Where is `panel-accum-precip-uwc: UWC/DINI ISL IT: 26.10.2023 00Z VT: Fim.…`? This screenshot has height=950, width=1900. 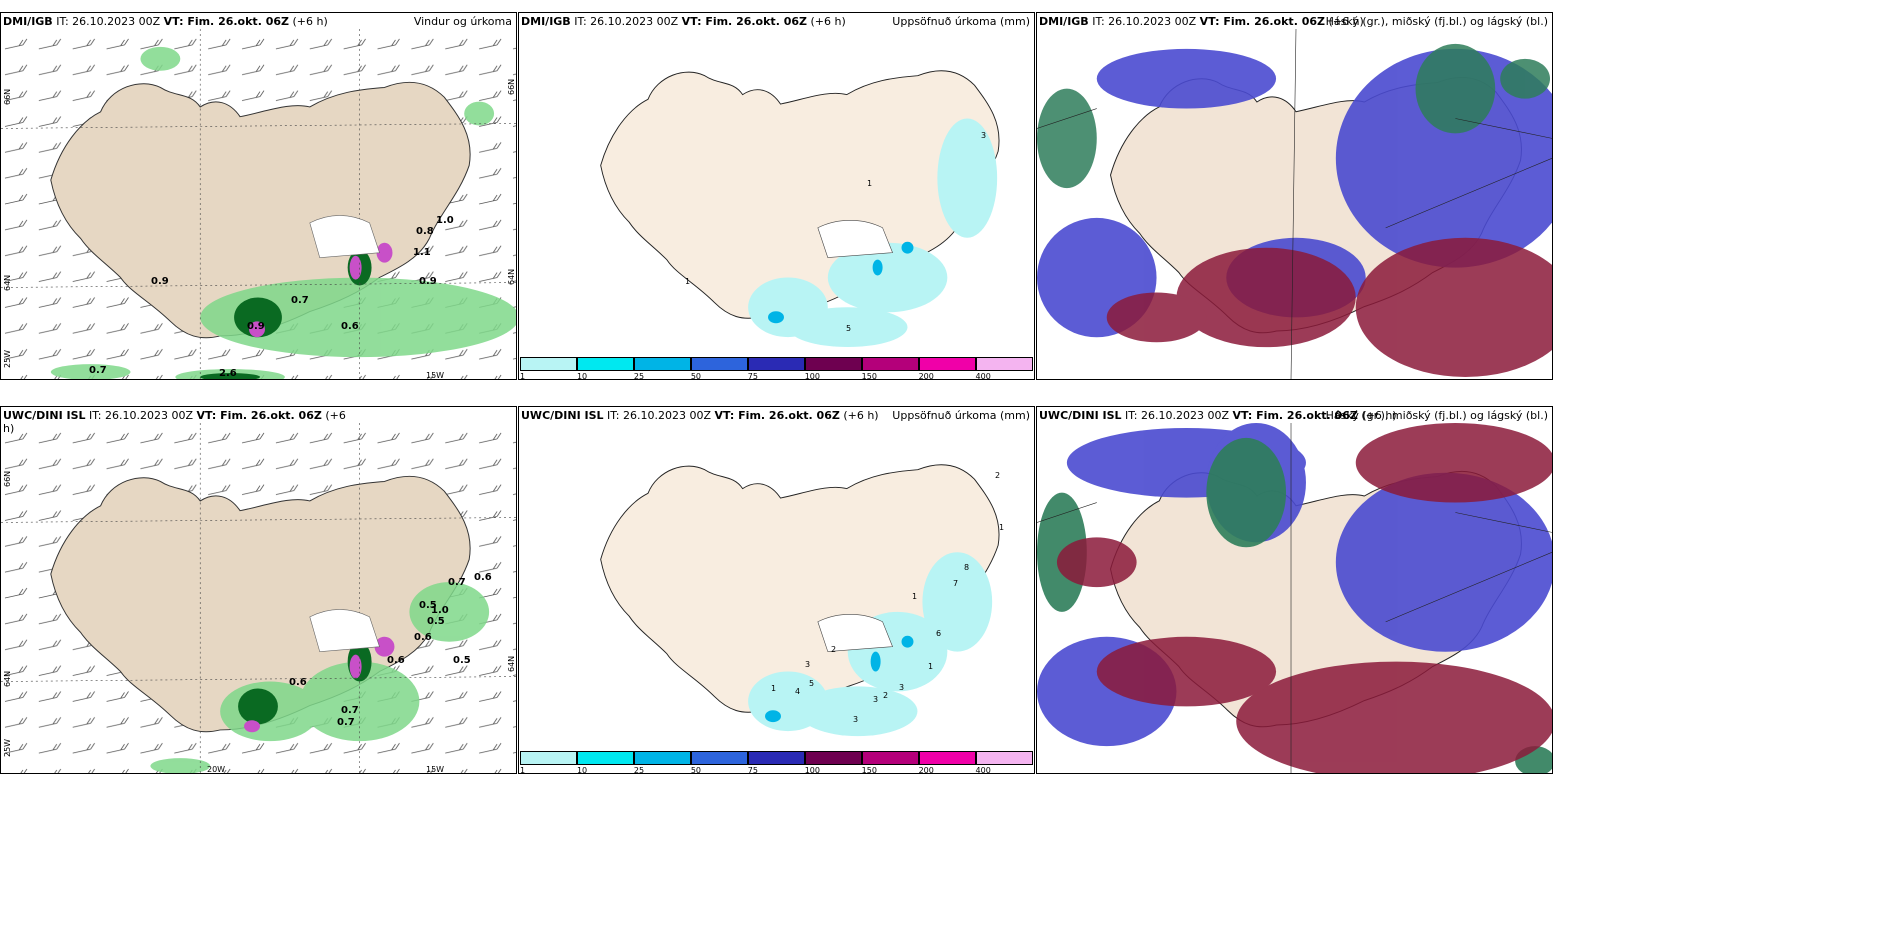 panel-accum-precip-uwc: UWC/DINI ISL IT: 26.10.2023 00Z VT: Fim.… is located at coordinates (776, 590).